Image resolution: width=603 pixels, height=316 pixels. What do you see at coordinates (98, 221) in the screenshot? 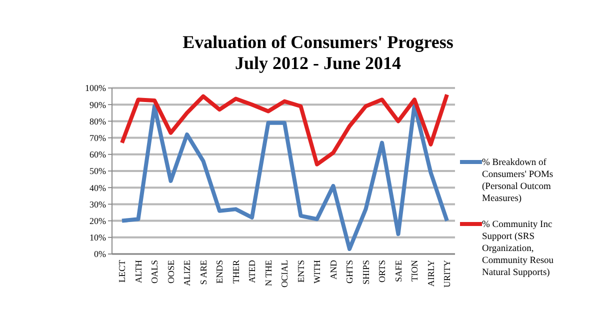
I see `y-tick-label: 20%` at bounding box center [98, 221].